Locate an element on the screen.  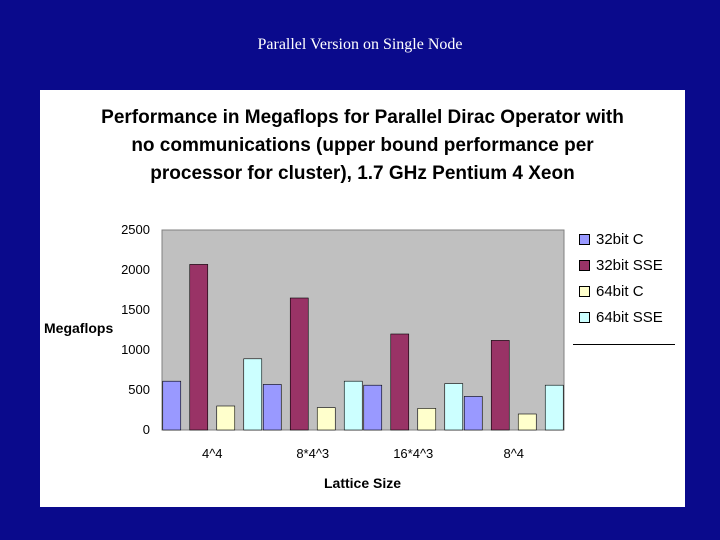
legend-item: 32bit C is located at coordinates (624, 239).